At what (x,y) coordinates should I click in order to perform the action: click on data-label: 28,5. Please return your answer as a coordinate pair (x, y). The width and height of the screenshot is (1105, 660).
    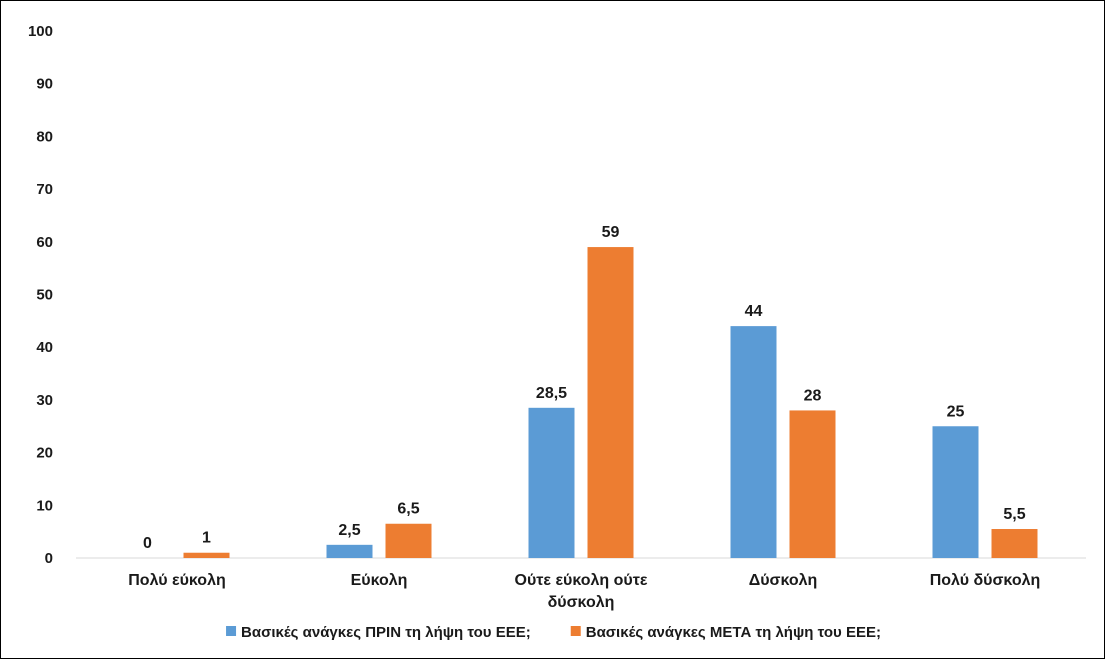
    Looking at the image, I should click on (551, 393).